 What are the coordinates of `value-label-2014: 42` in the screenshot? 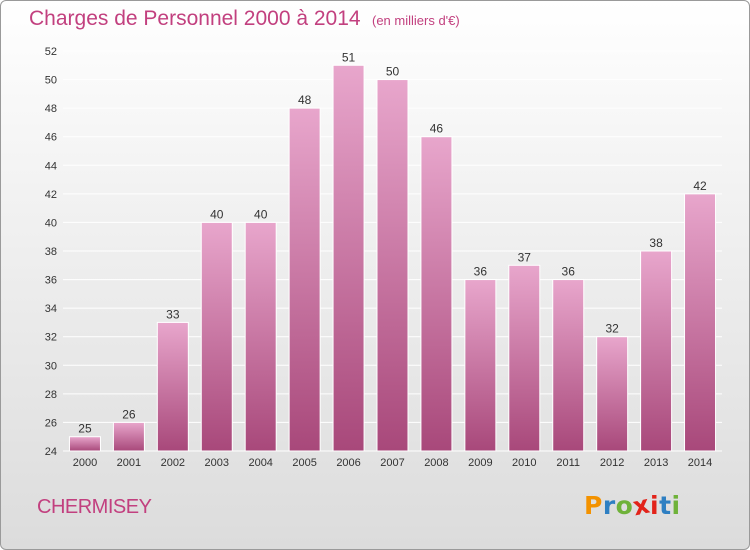 It's located at (700, 186).